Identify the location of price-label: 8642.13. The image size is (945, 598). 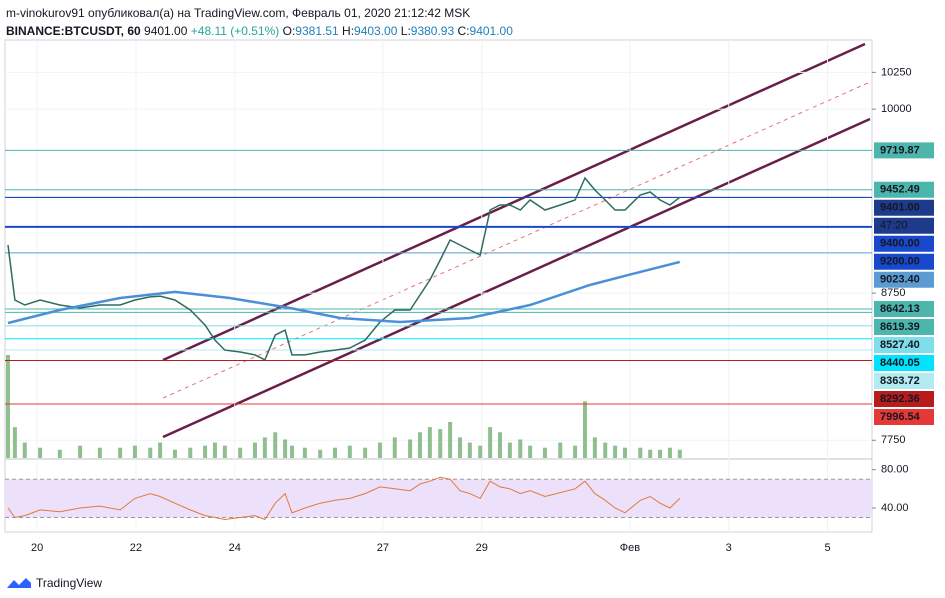
(900, 309).